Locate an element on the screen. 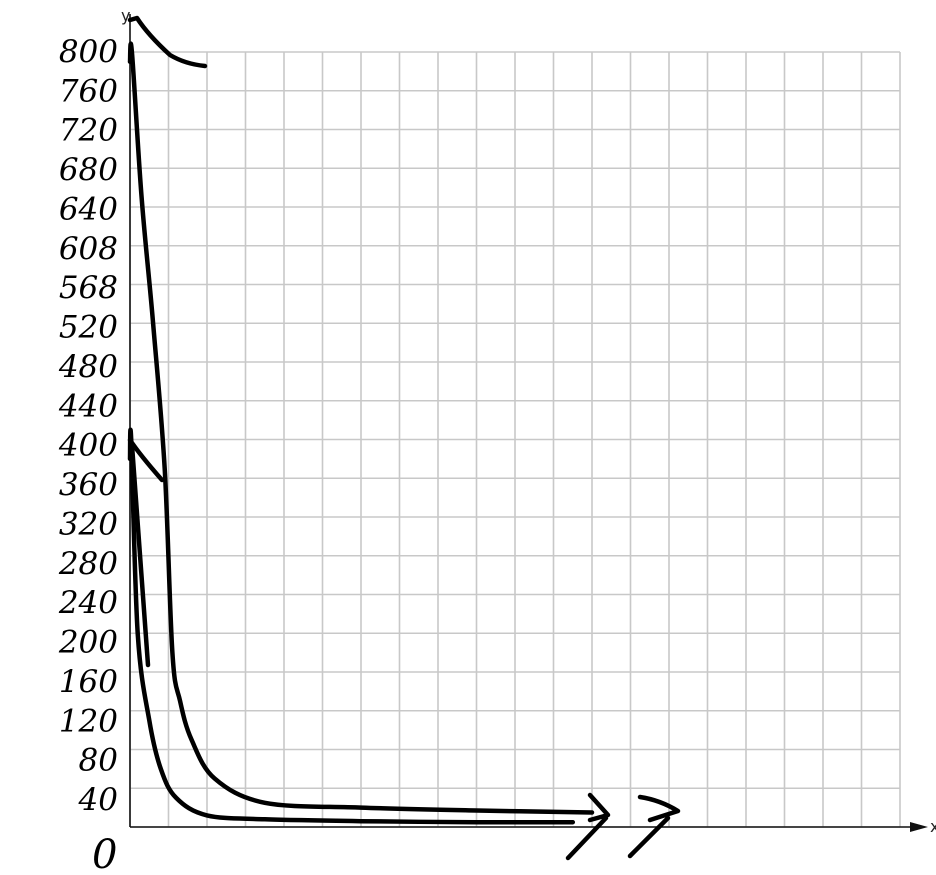 The image size is (936, 875). y-tick-label: 120 is located at coordinates (88, 721).